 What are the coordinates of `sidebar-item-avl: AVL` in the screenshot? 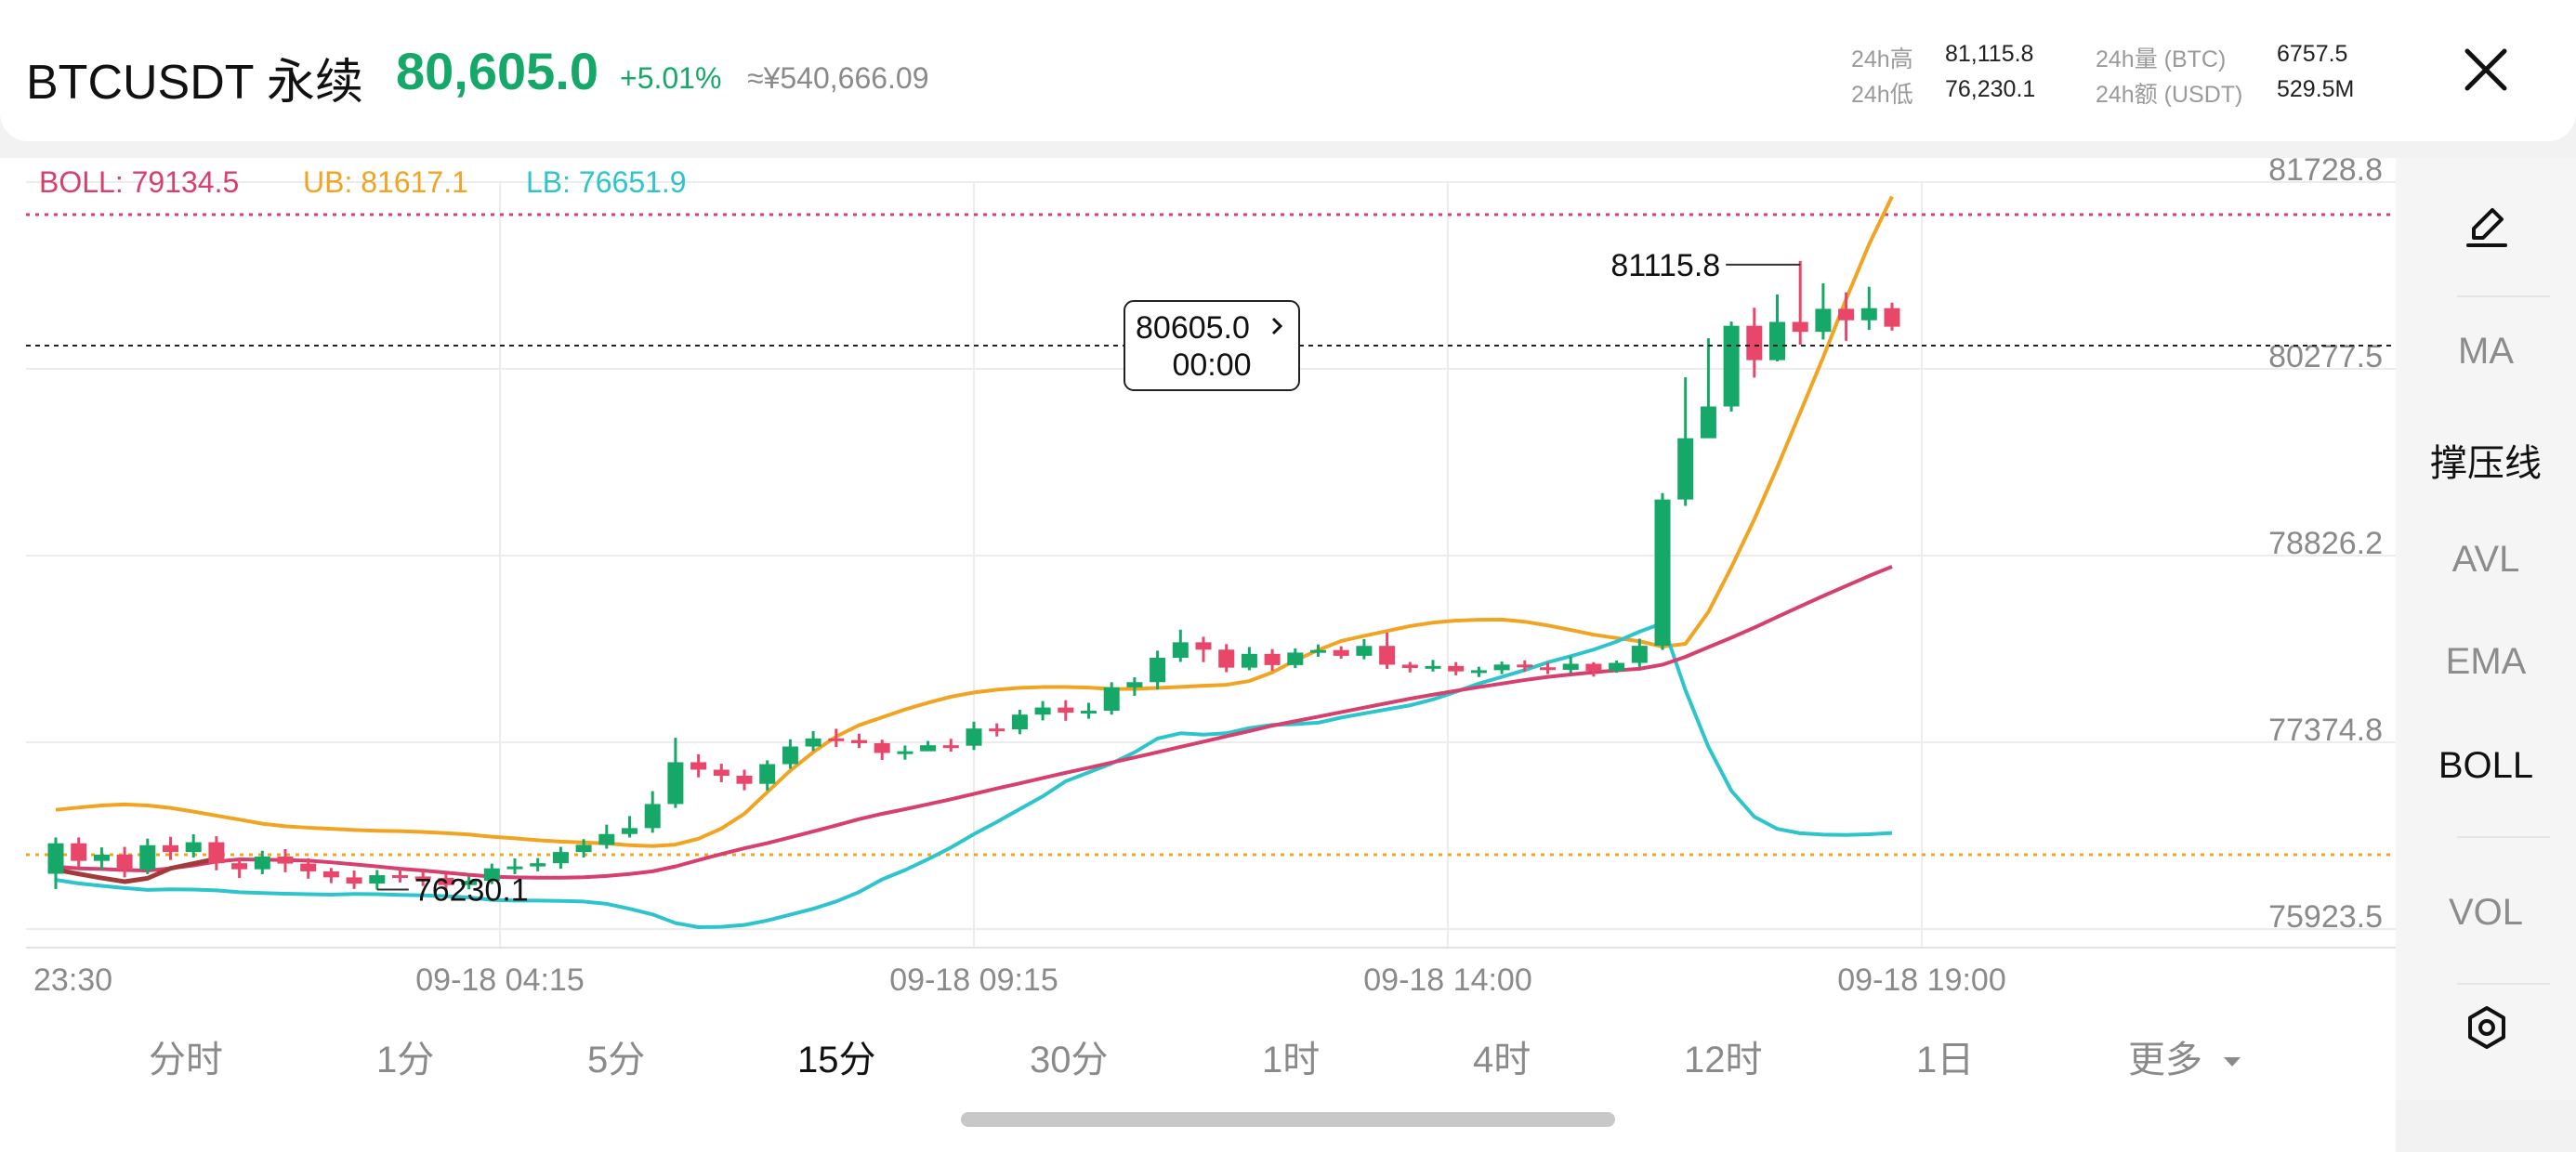 It's located at (2485, 559).